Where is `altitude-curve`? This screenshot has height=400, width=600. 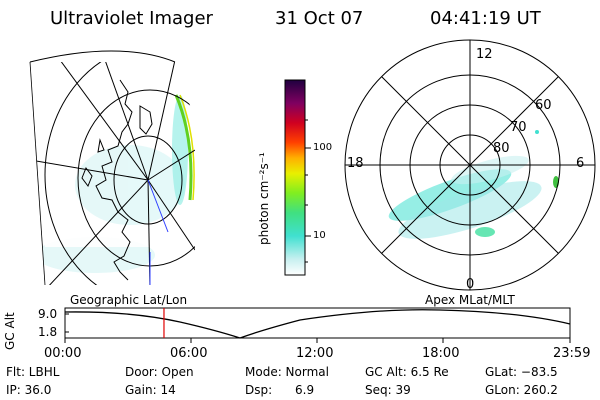
altitude-curve is located at coordinates (317, 324).